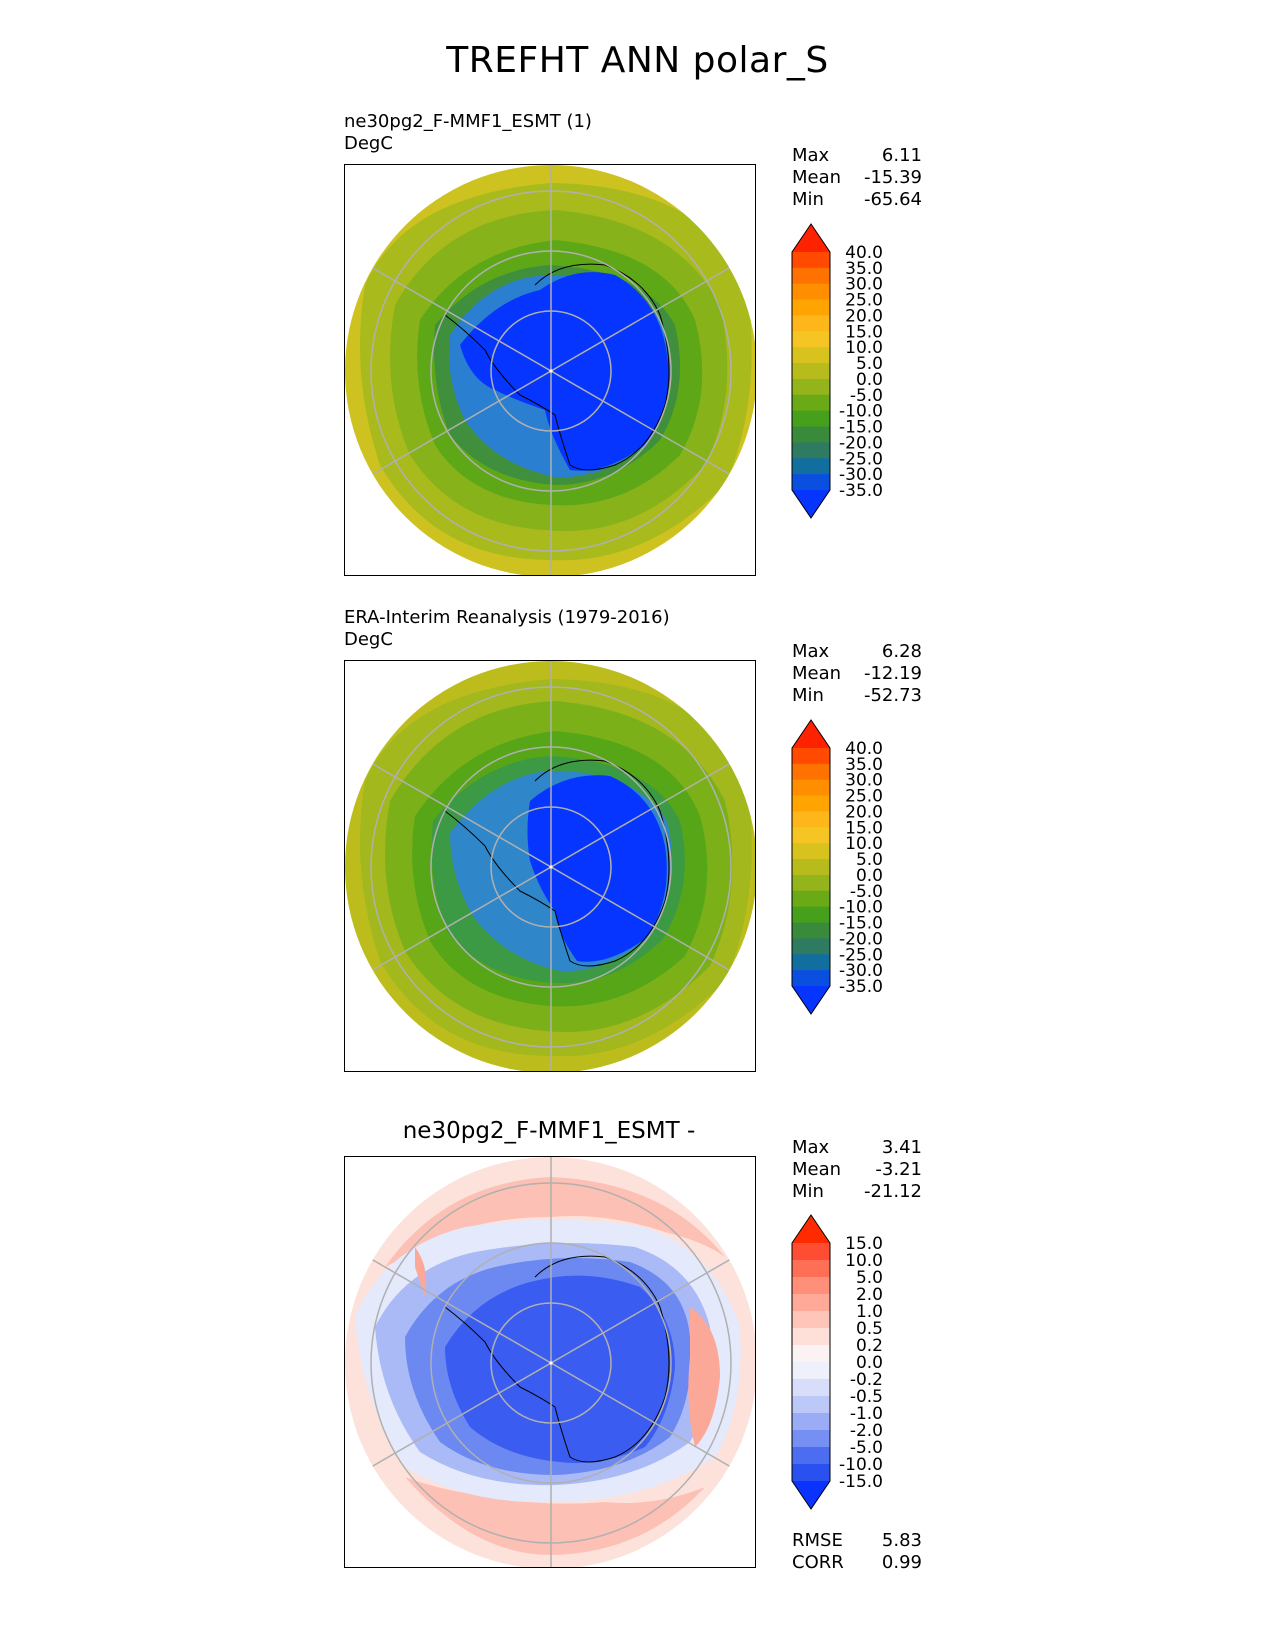  What do you see at coordinates (901, 651) in the screenshot?
I see `panel2-max-value: 6.28` at bounding box center [901, 651].